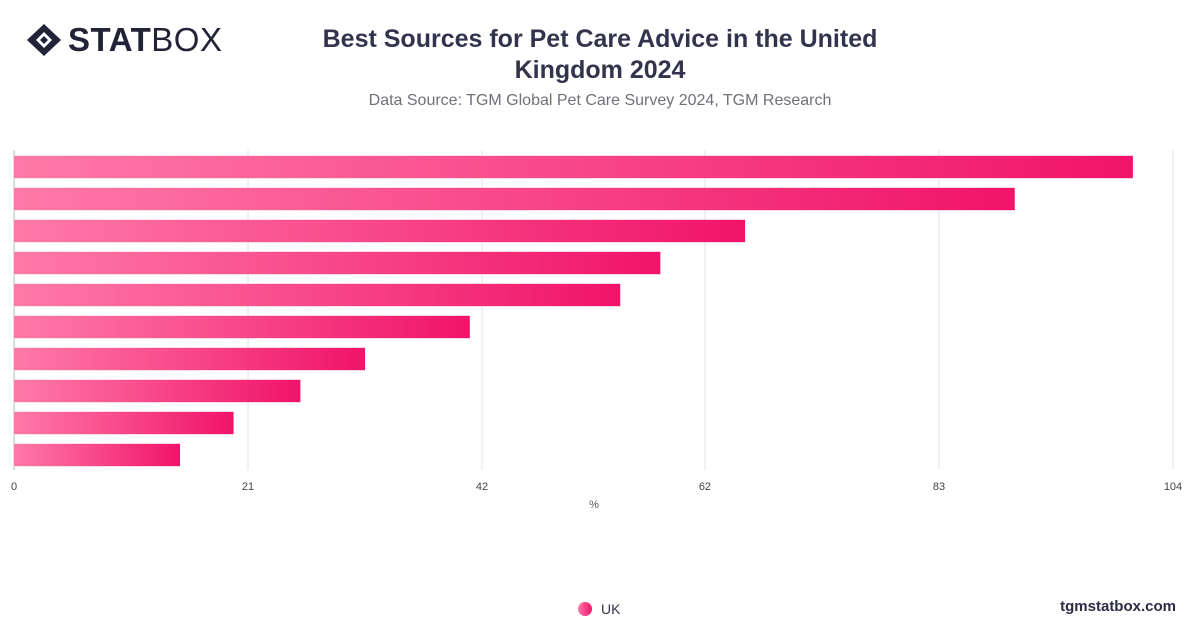 Image resolution: width=1200 pixels, height=628 pixels. I want to click on x-tick-label: 62, so click(705, 487).